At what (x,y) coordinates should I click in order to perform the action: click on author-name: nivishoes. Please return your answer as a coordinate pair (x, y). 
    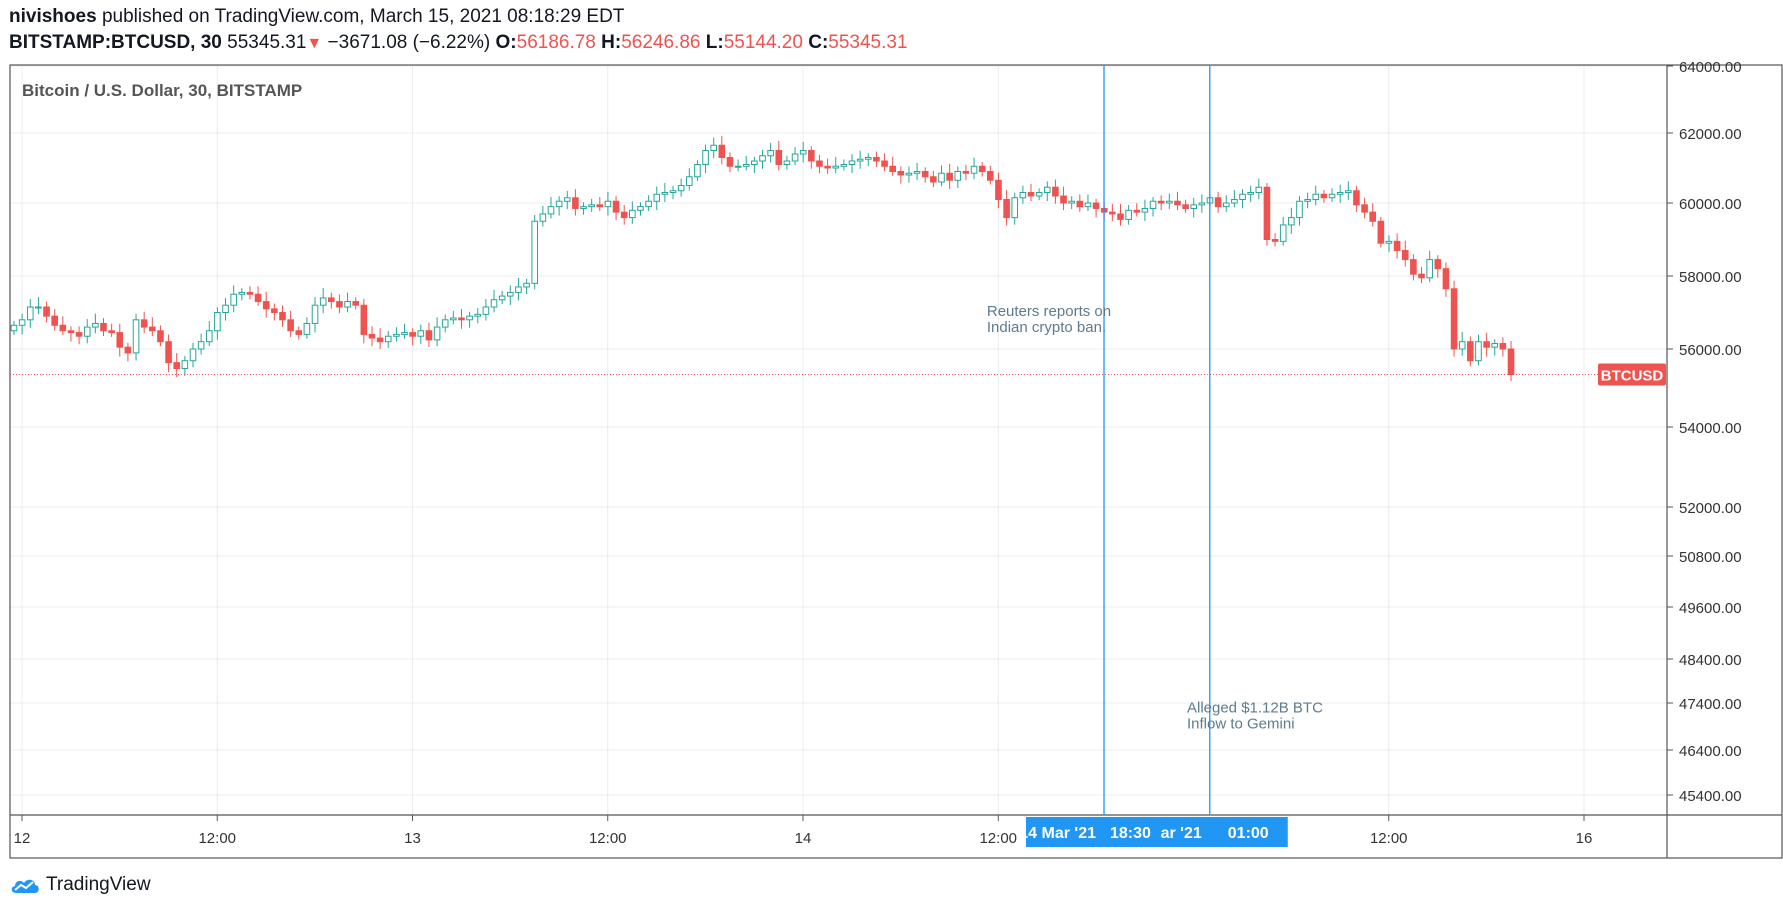
    Looking at the image, I should click on (53, 16).